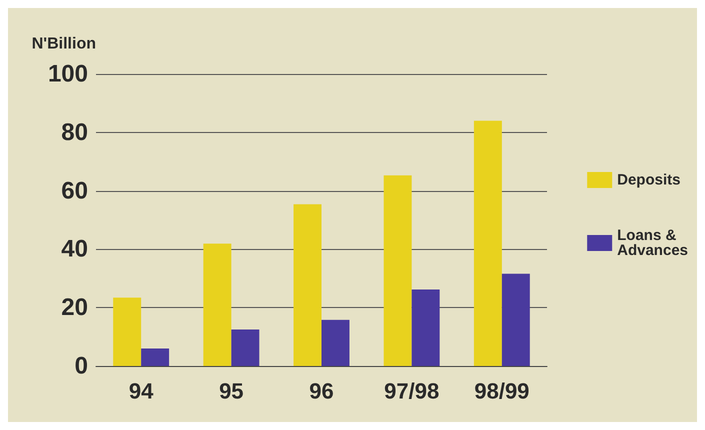 The height and width of the screenshot is (430, 705). I want to click on x-tick-label: 95, so click(231, 391).